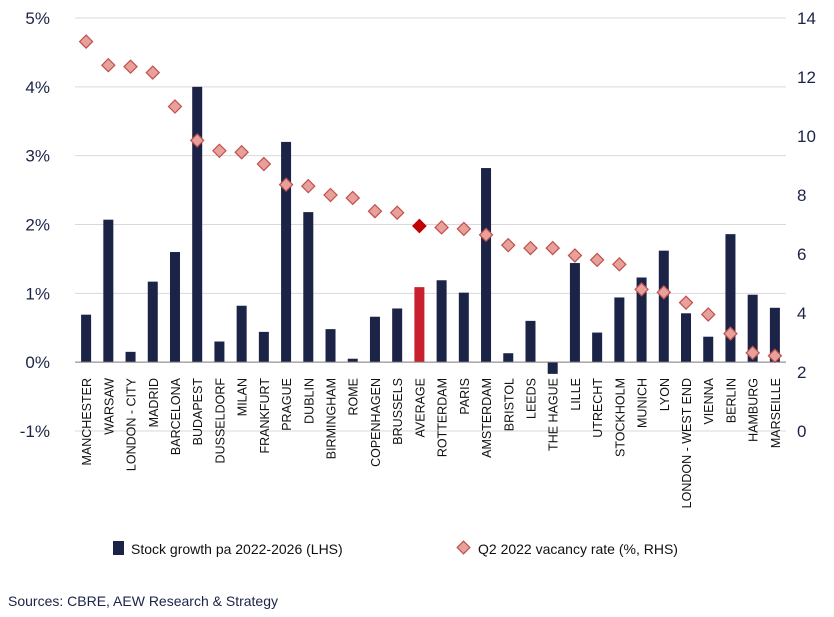 The image size is (834, 617). Describe the element at coordinates (37, 225) in the screenshot. I see `left-tick-label: 2%` at that location.